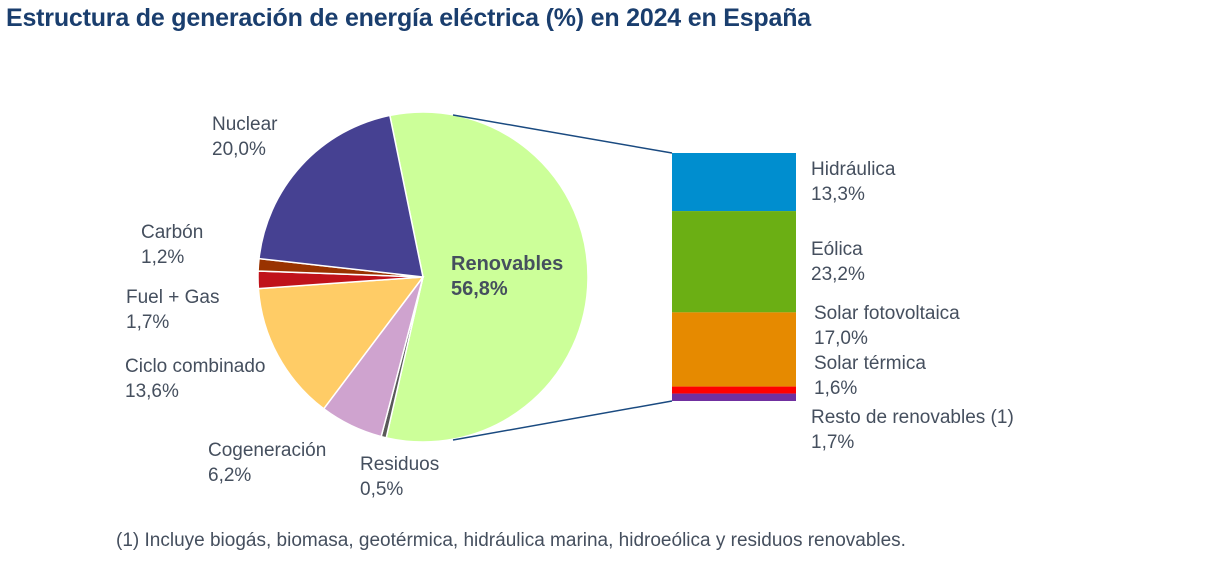 This screenshot has height=567, width=1215. I want to click on label-name: Cogeneración, so click(267, 450).